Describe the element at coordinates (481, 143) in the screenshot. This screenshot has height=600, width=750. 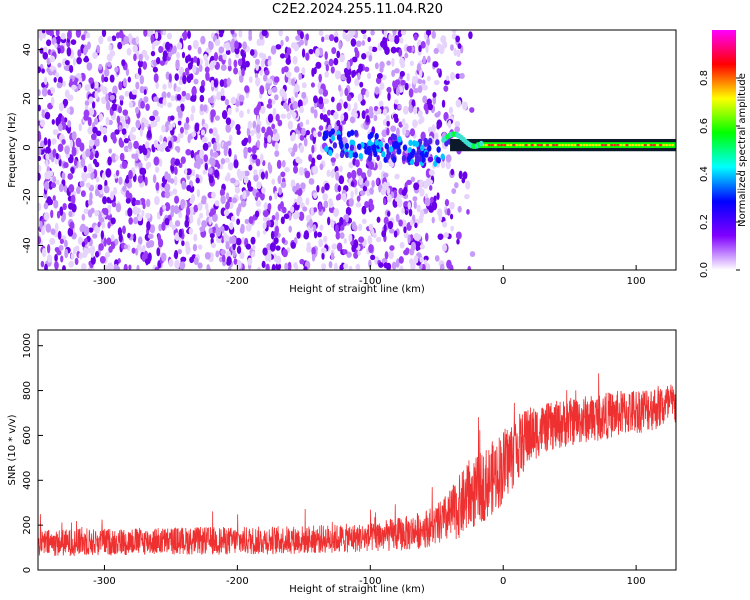
I see `spectrogram-tone-onset` at that location.